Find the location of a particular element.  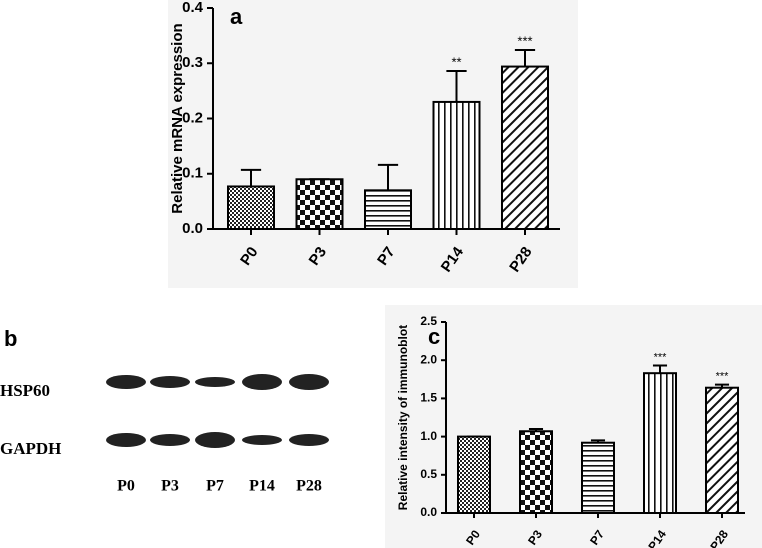

y-tick-label: 0.5 is located at coordinates (428, 474).